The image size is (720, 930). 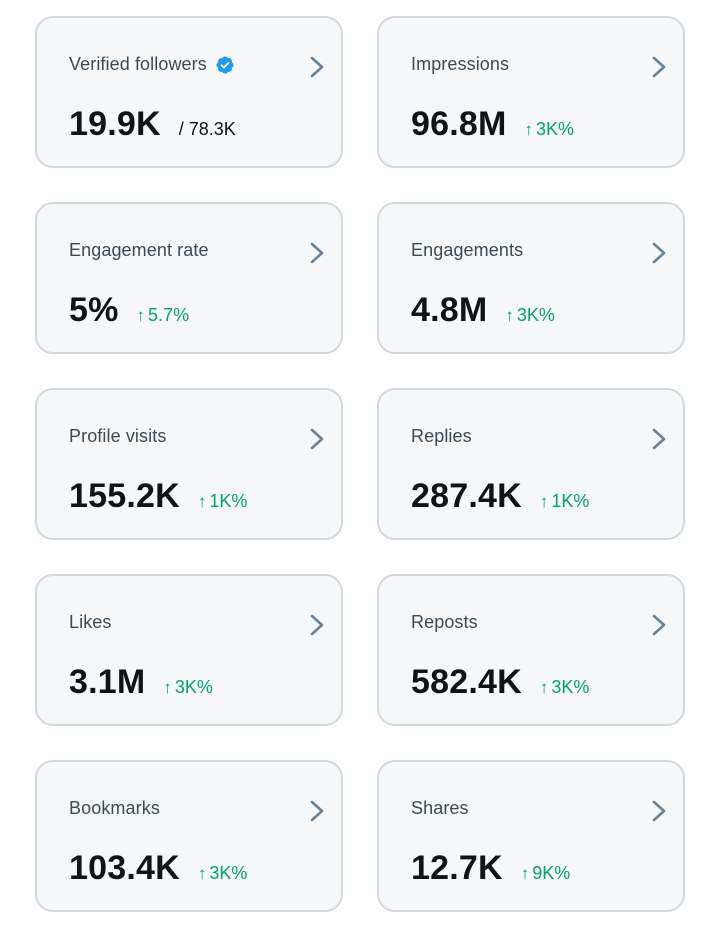 I want to click on metric-value: 12.7K, so click(x=457, y=868).